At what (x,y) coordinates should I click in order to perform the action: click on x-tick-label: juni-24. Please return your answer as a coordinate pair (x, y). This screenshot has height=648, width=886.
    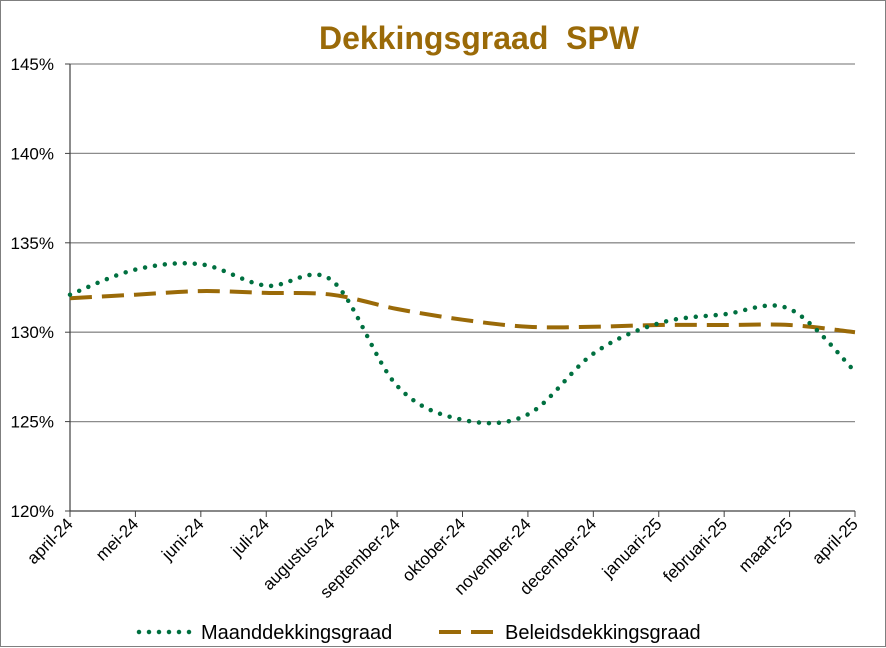
    Looking at the image, I should click on (182, 539).